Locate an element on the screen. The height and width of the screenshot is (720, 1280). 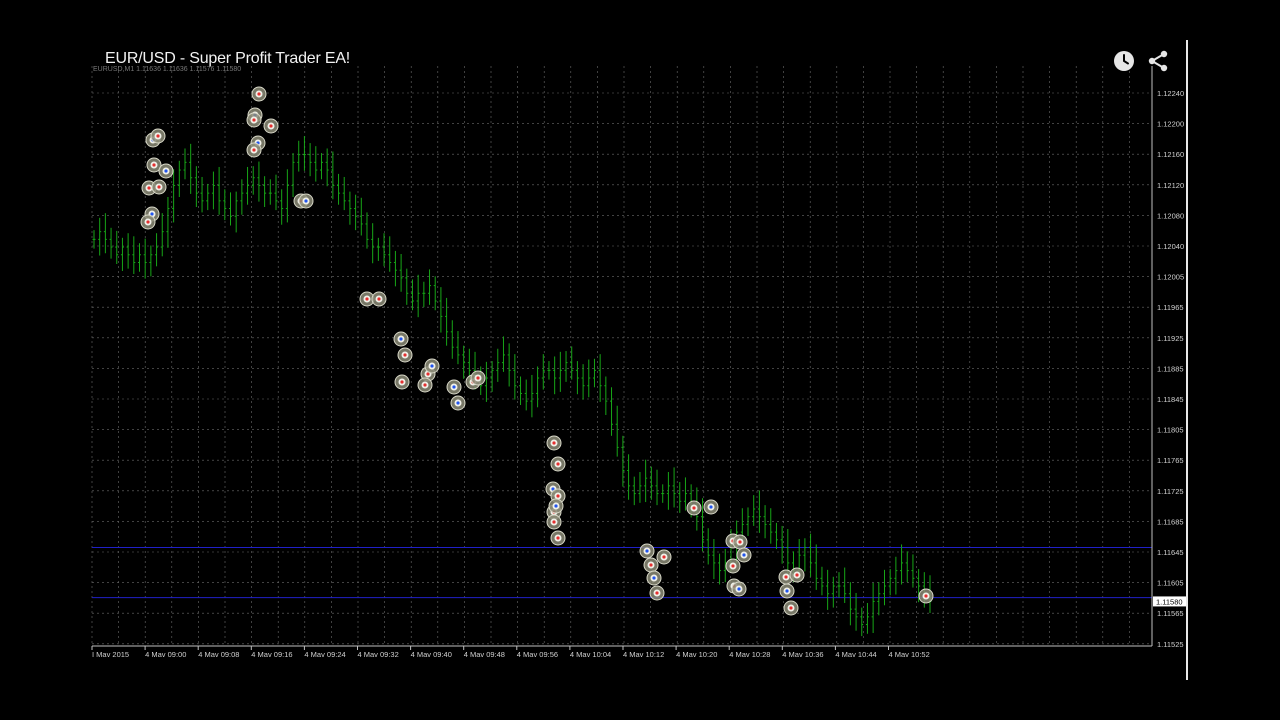
y-tick-label: 1.12240 is located at coordinates (1170, 93).